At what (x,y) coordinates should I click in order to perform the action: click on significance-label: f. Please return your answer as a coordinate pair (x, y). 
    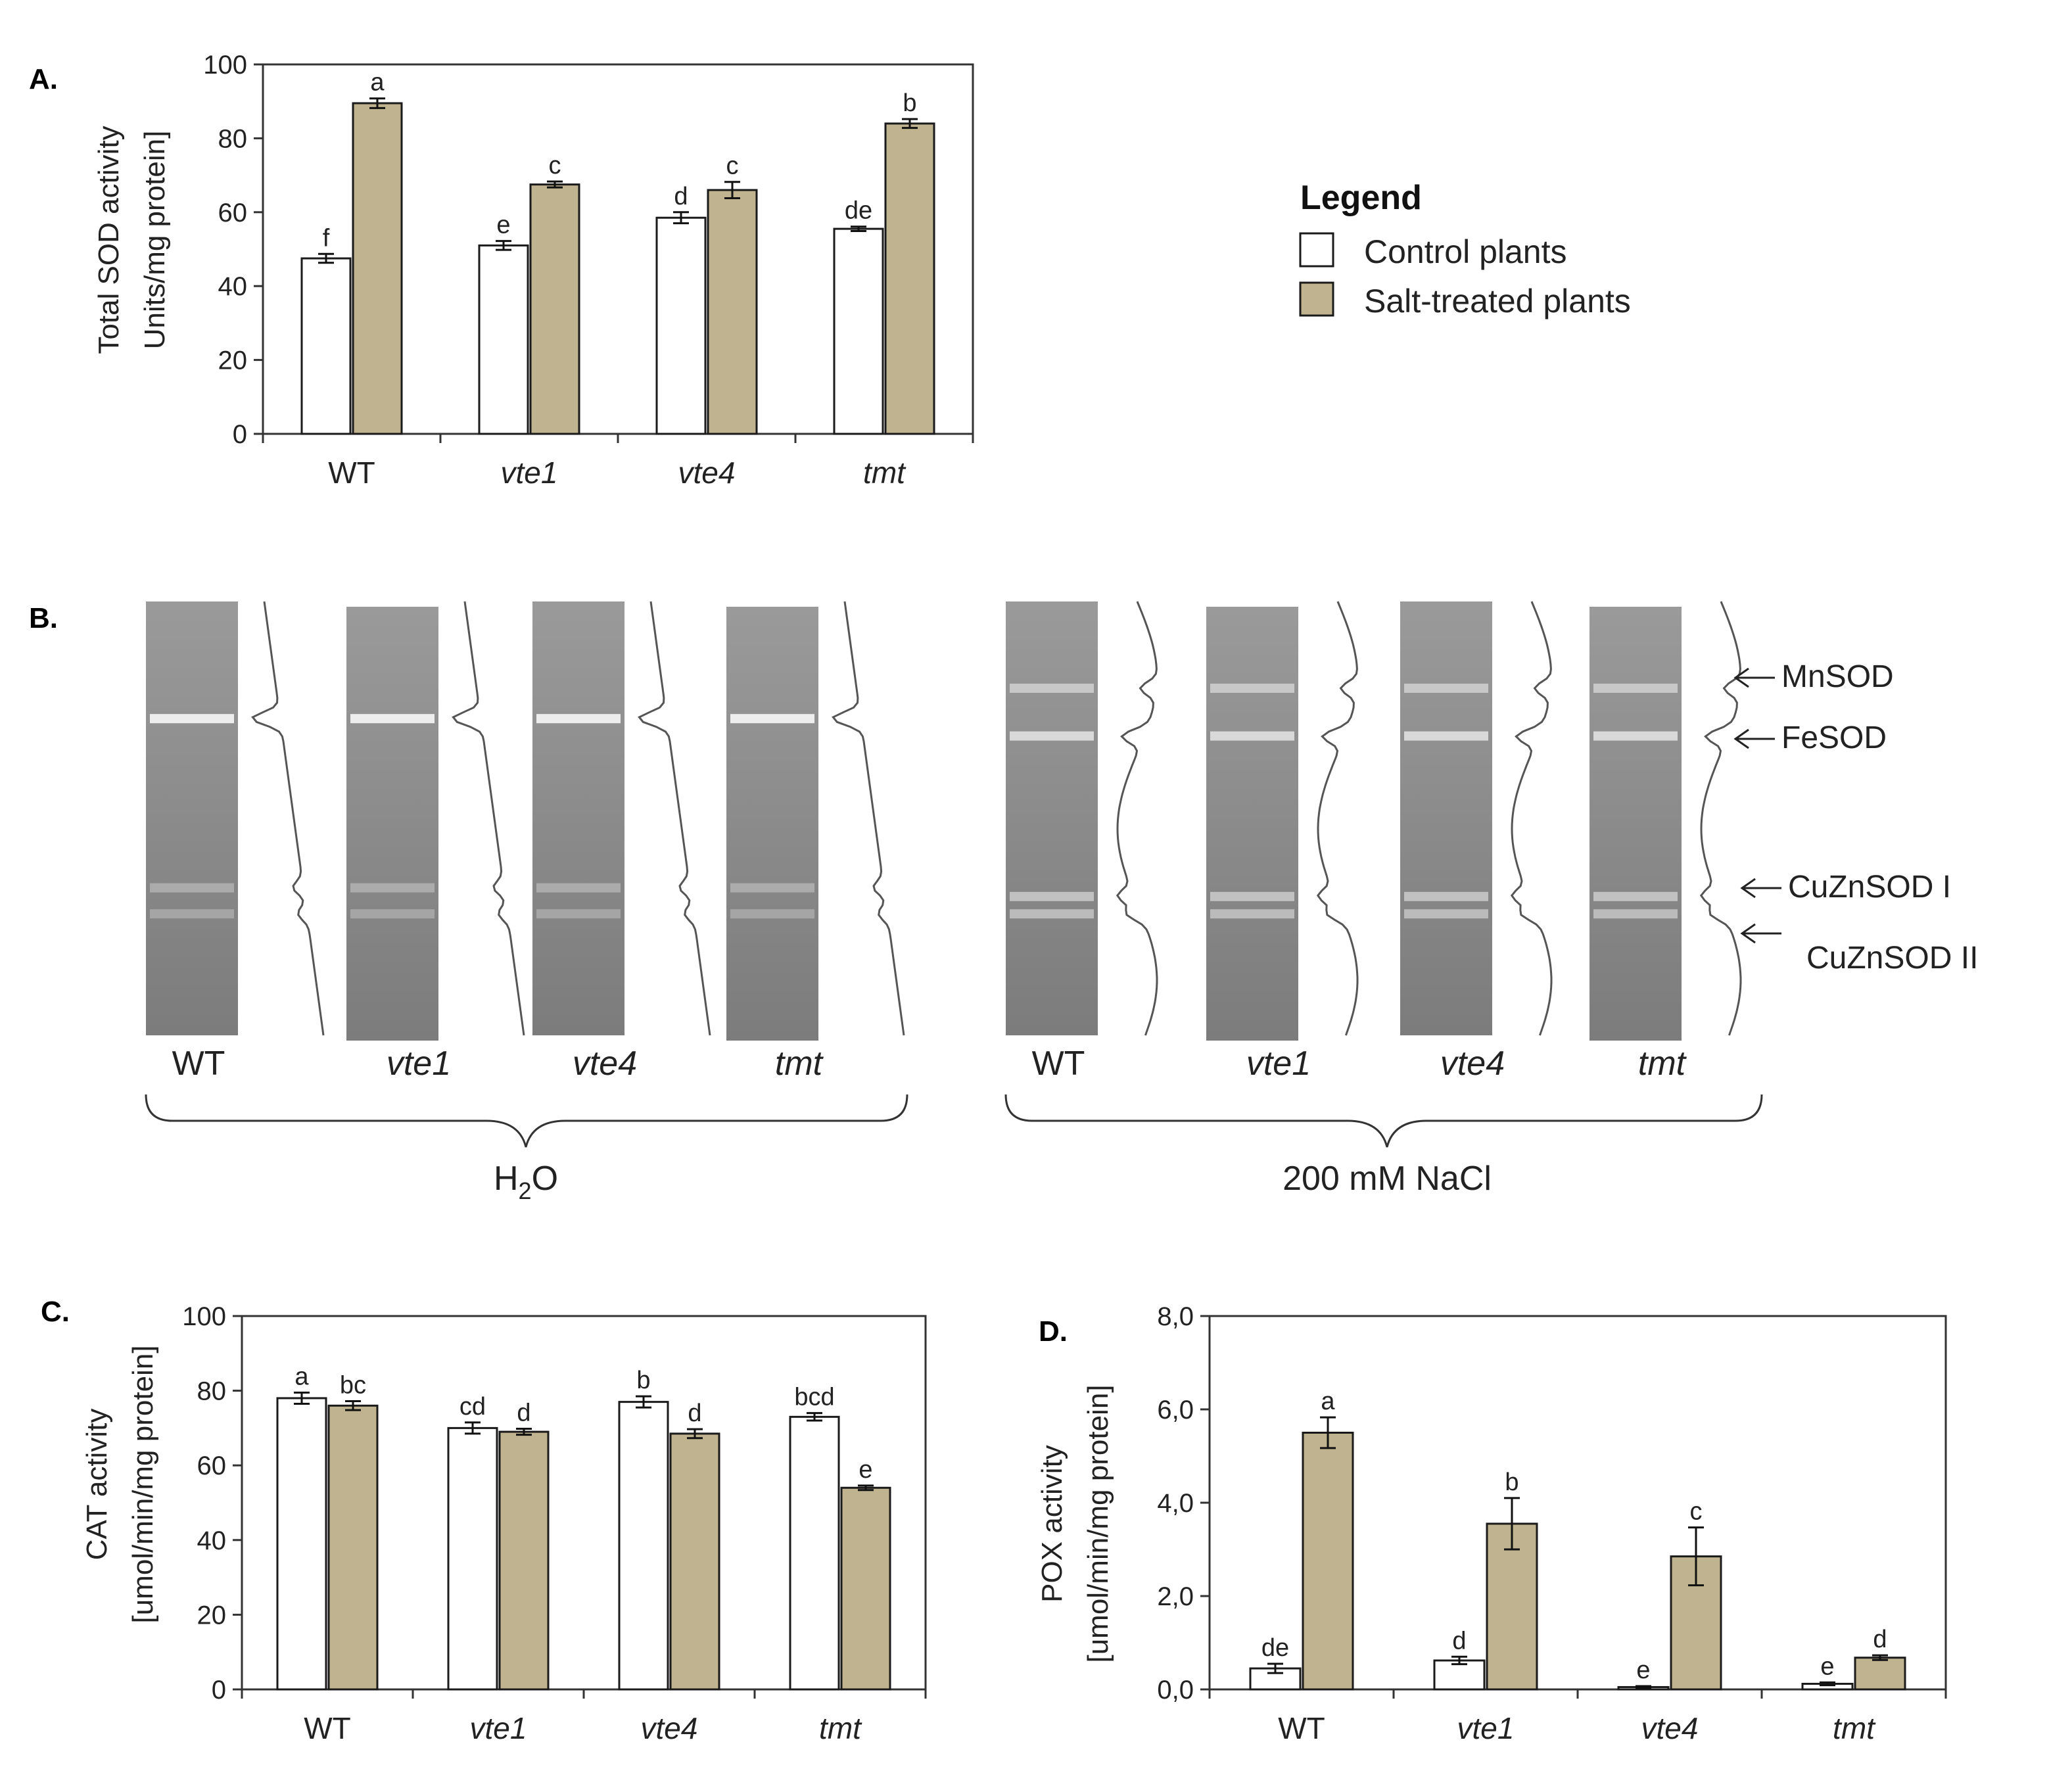
    Looking at the image, I should click on (326, 238).